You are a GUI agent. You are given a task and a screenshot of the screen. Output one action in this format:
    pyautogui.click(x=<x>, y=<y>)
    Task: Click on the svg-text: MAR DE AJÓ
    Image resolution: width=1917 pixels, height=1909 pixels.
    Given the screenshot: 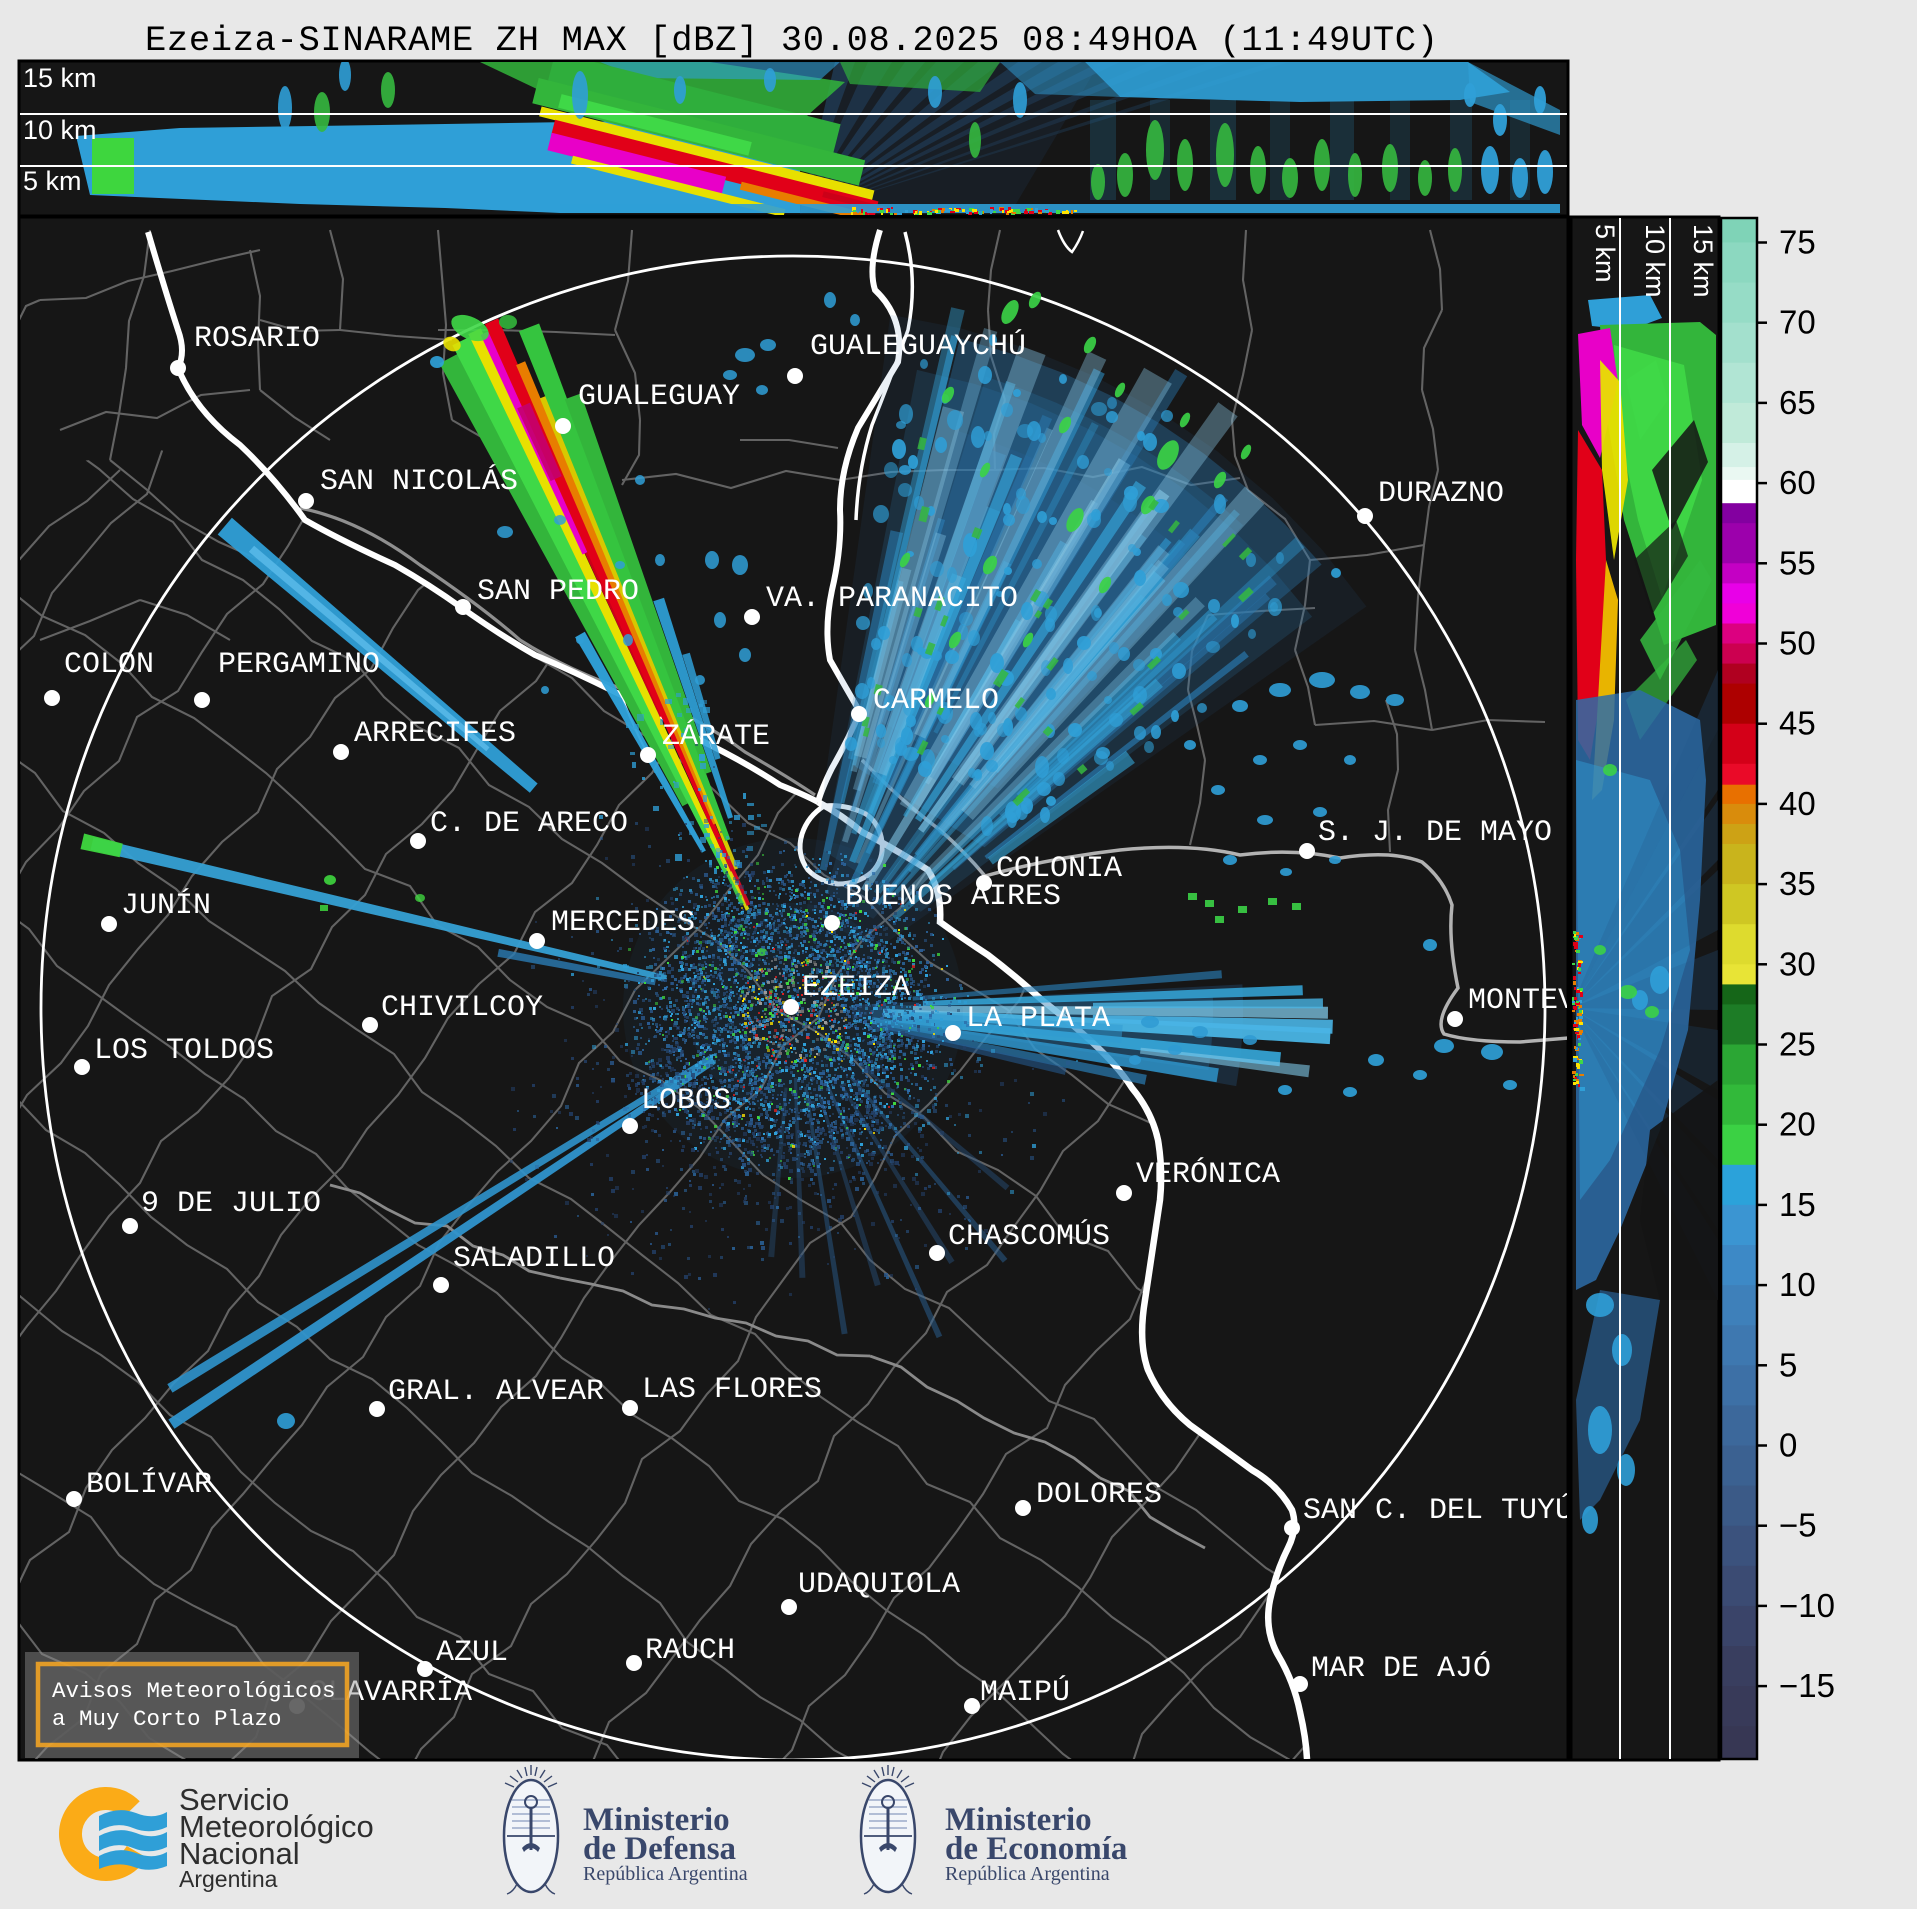 What is the action you would take?
    pyautogui.click(x=1401, y=1668)
    